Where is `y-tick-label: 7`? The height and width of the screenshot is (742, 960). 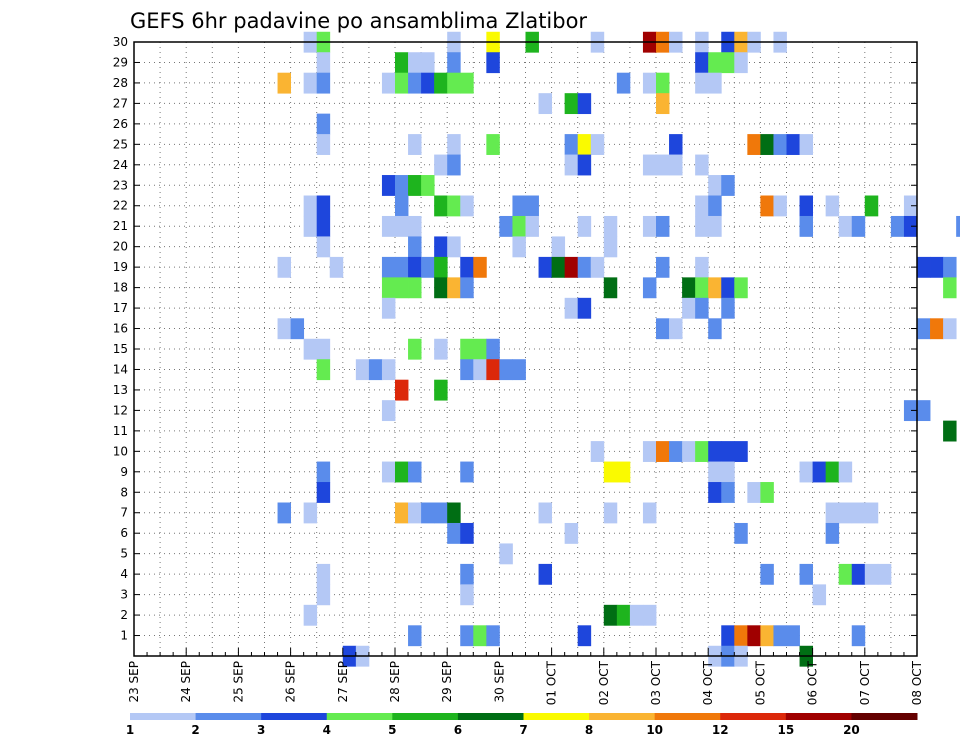
y-tick-label: 7 is located at coordinates (124, 513).